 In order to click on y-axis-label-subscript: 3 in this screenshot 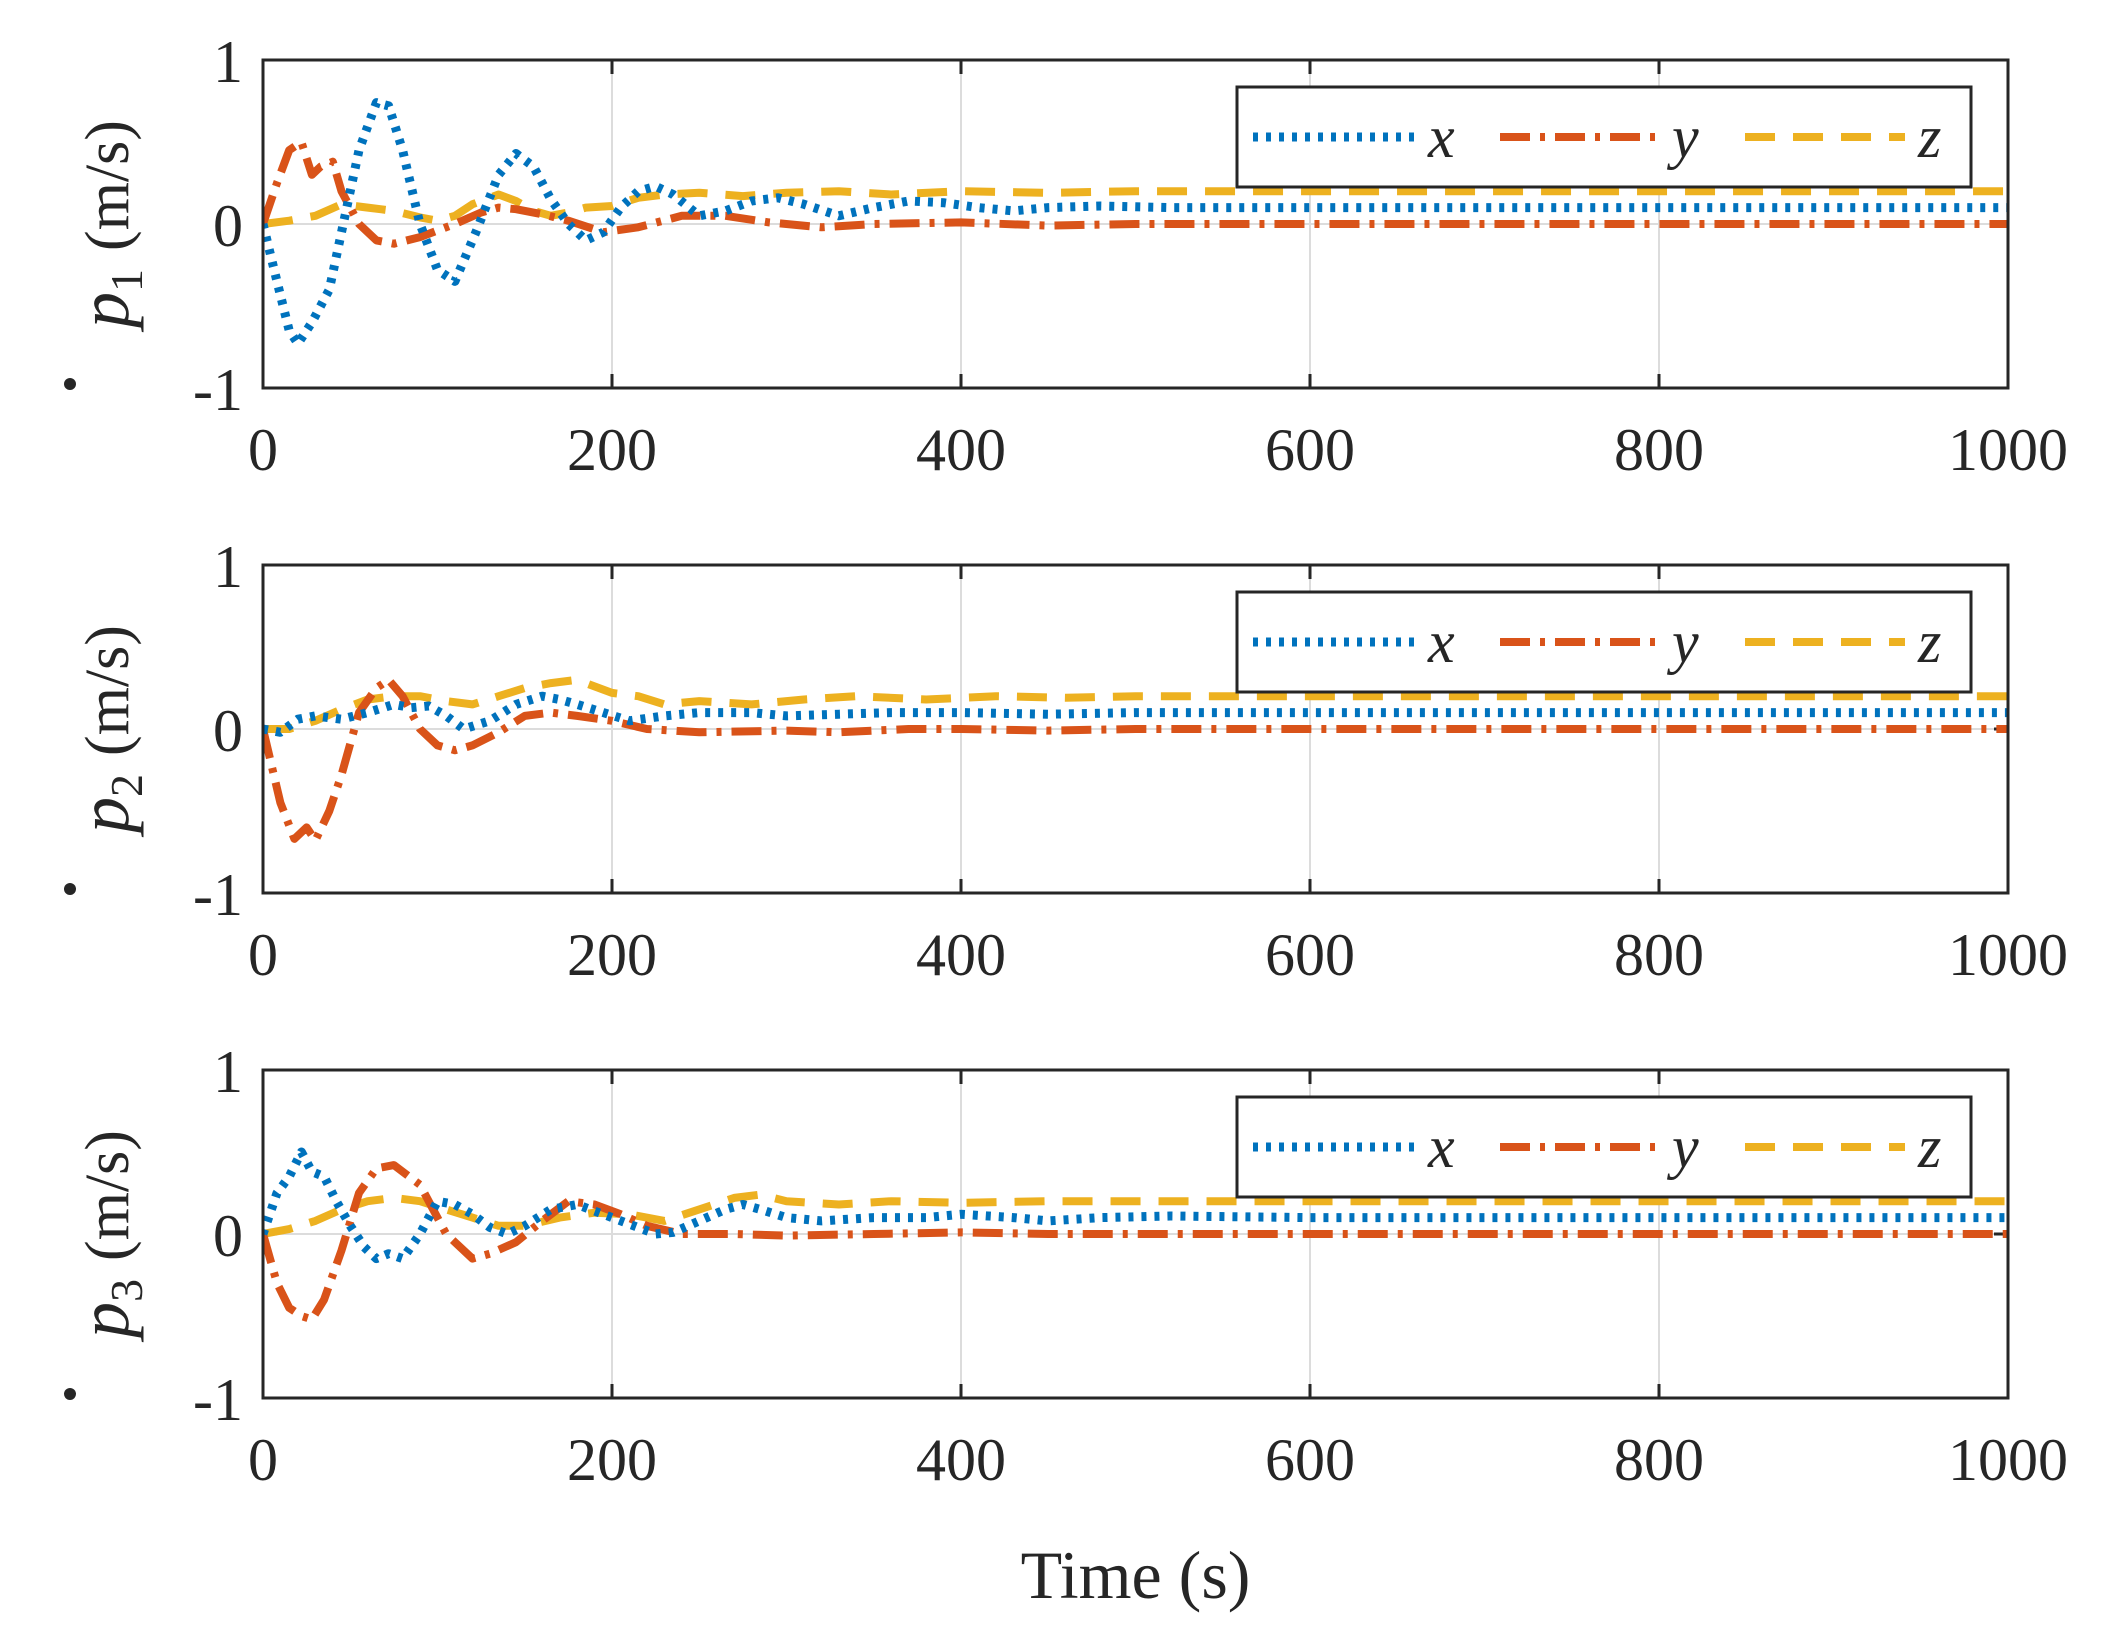, I will do `click(126, 1290)`.